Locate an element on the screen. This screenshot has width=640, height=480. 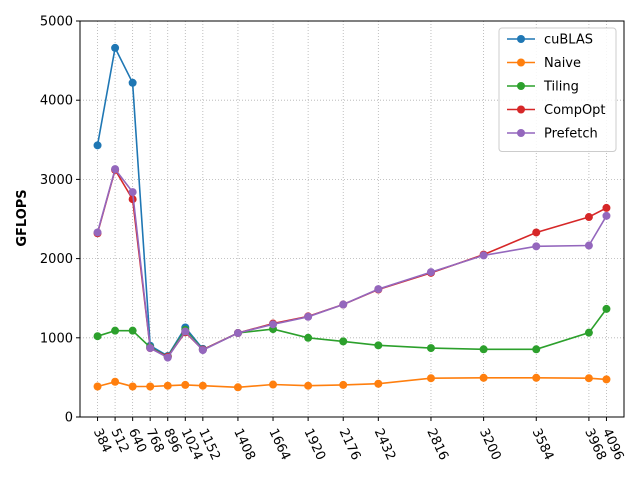
y-tick-label: 4000 is located at coordinates (56, 101).